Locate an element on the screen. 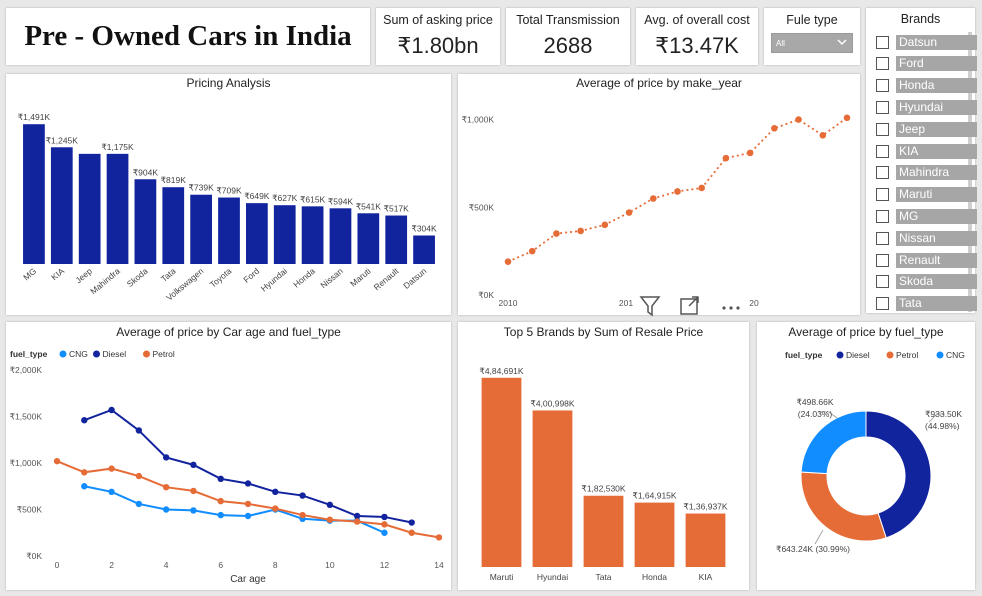 This screenshot has height=596, width=982. slicer-label: Brands is located at coordinates (920, 19).